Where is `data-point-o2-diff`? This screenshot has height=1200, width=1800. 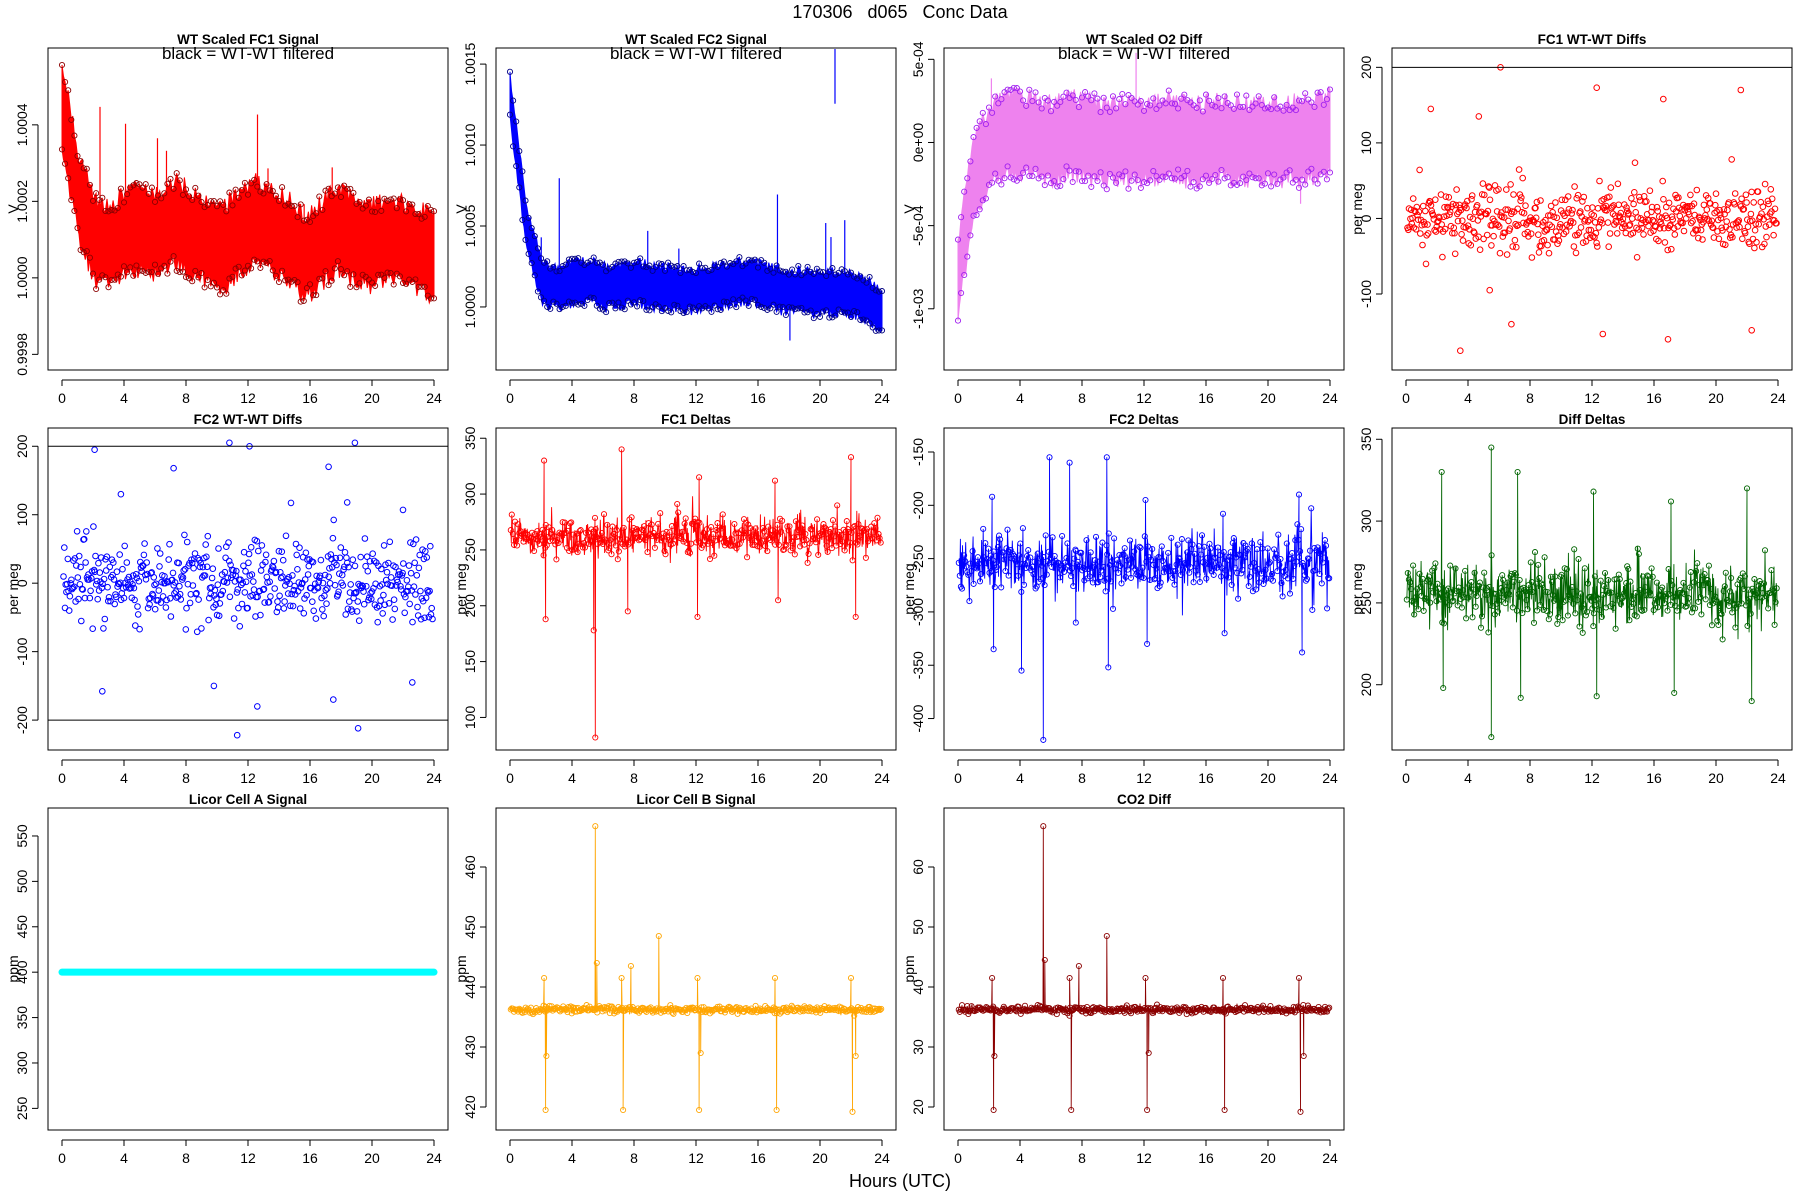
data-point-o2-diff is located at coordinates (1082, 97).